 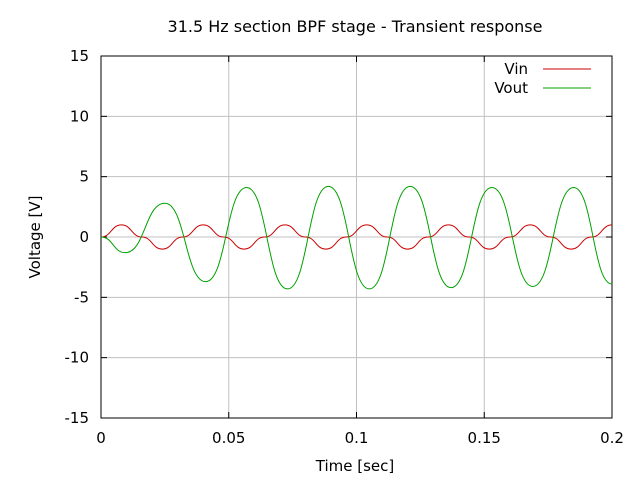 What do you see at coordinates (79, 56) in the screenshot?
I see `y-tick-label: 15` at bounding box center [79, 56].